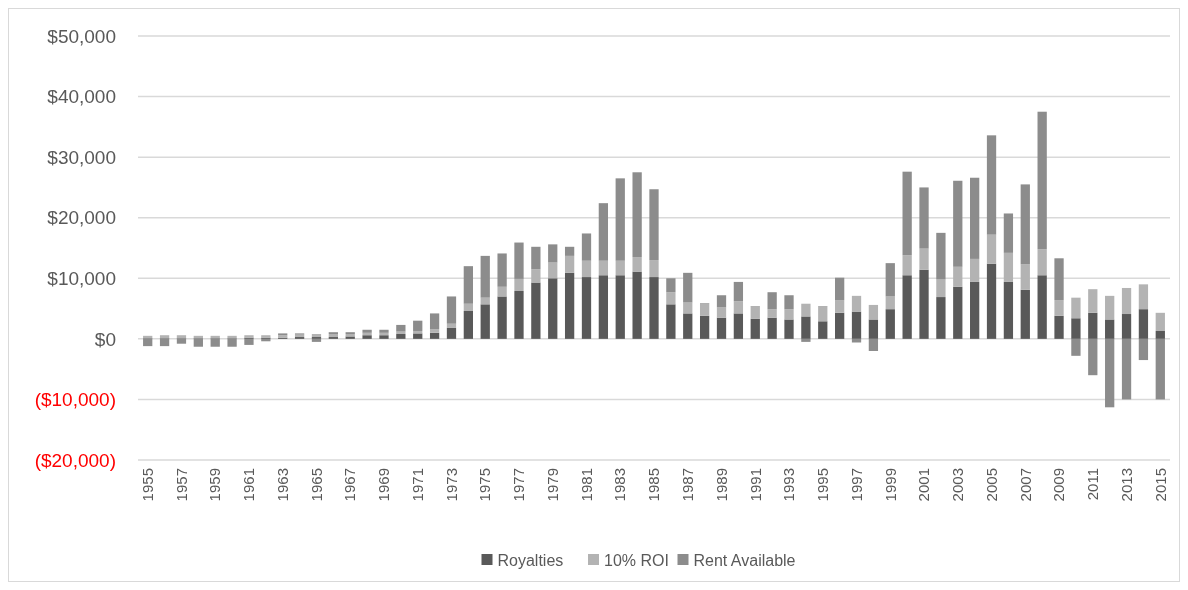 Image resolution: width=1188 pixels, height=590 pixels. Describe the element at coordinates (81, 278) in the screenshot. I see `y-tick-label: $10,000` at that location.